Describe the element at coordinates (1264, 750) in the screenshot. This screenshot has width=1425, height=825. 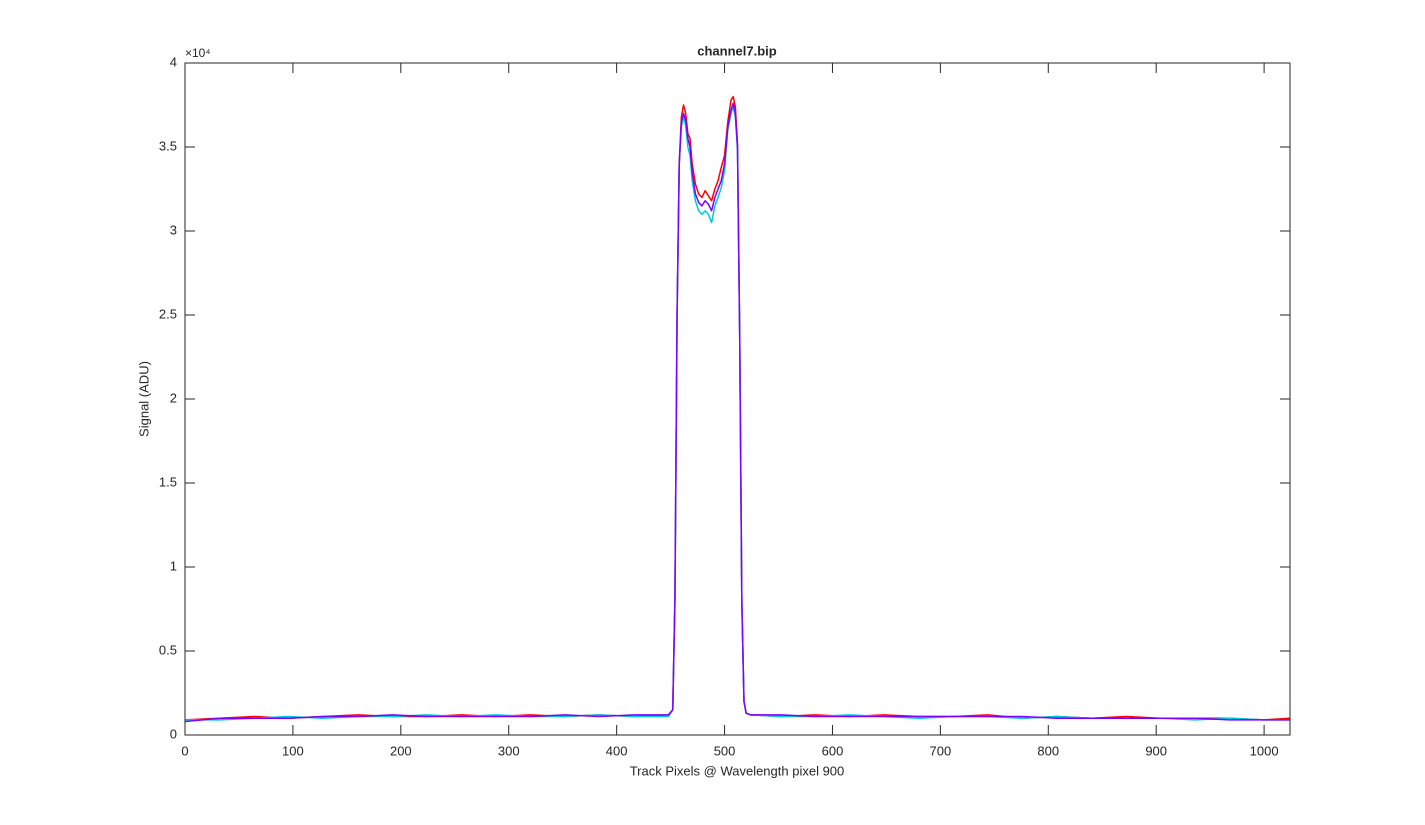
I see `x-tick-label: 1000` at that location.